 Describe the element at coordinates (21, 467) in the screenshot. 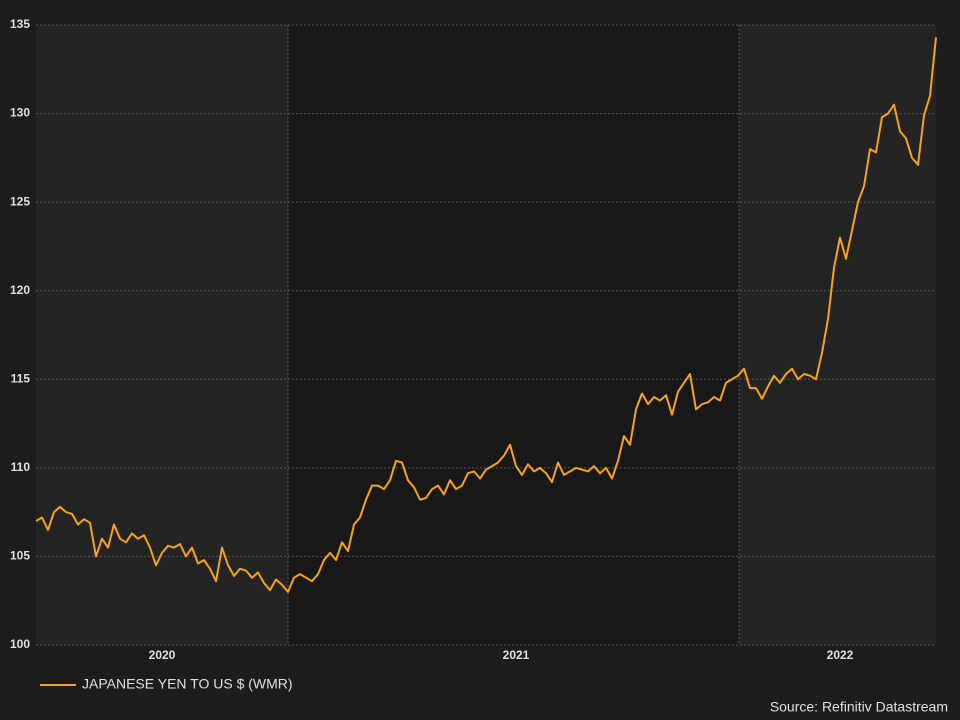

I see `y-tick-label: 110` at that location.